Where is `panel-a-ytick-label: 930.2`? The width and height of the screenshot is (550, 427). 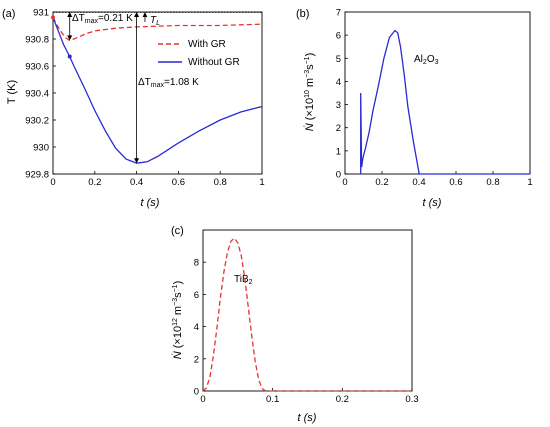
panel-a-ytick-label: 930.2 is located at coordinates (37, 121).